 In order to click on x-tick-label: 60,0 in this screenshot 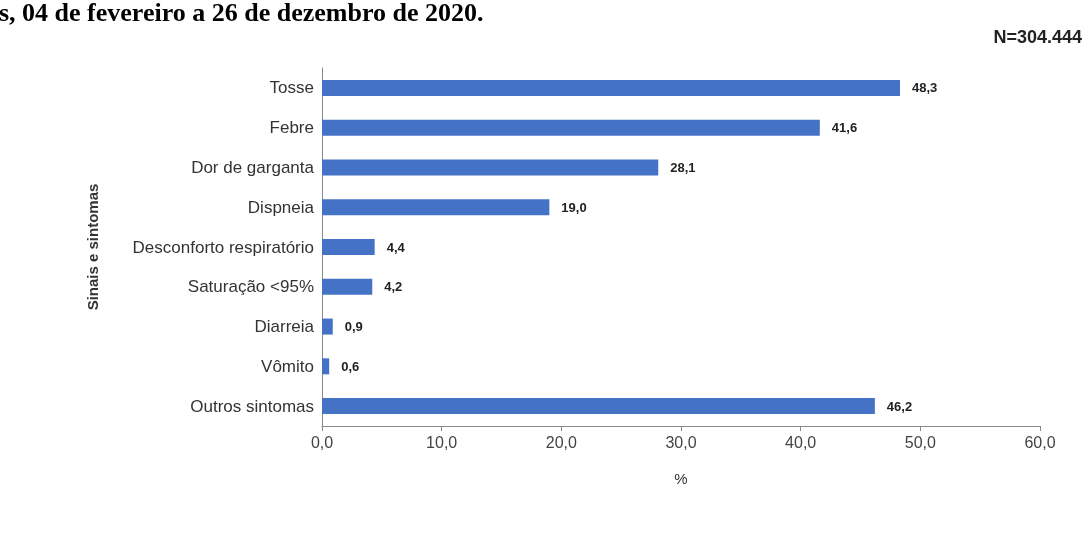, I will do `click(1040, 442)`.